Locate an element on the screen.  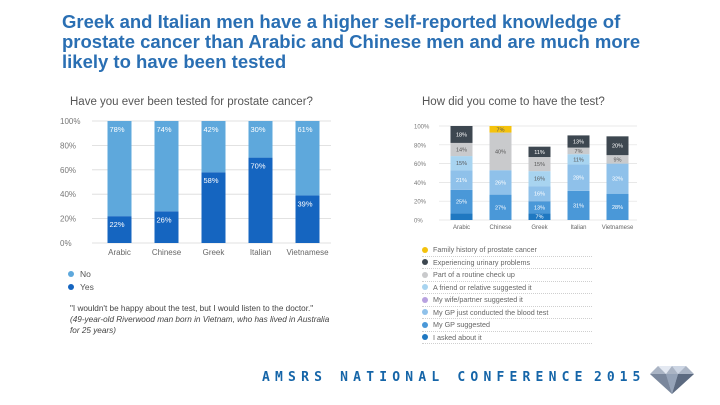
legend-item-no: No is located at coordinates (81, 273).